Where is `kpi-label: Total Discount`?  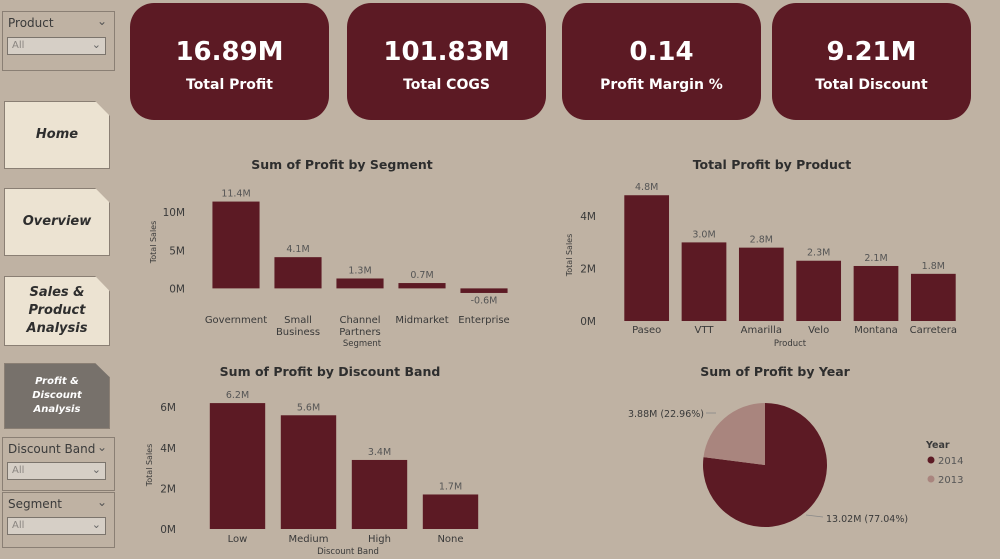 kpi-label: Total Discount is located at coordinates (871, 85).